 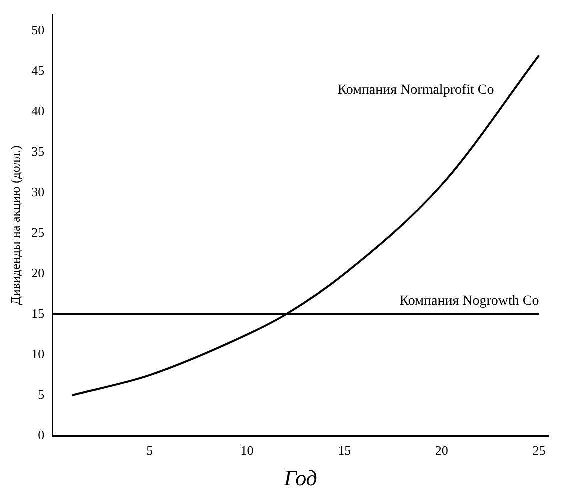 I want to click on x-axis-title: Год, so click(x=300, y=478).